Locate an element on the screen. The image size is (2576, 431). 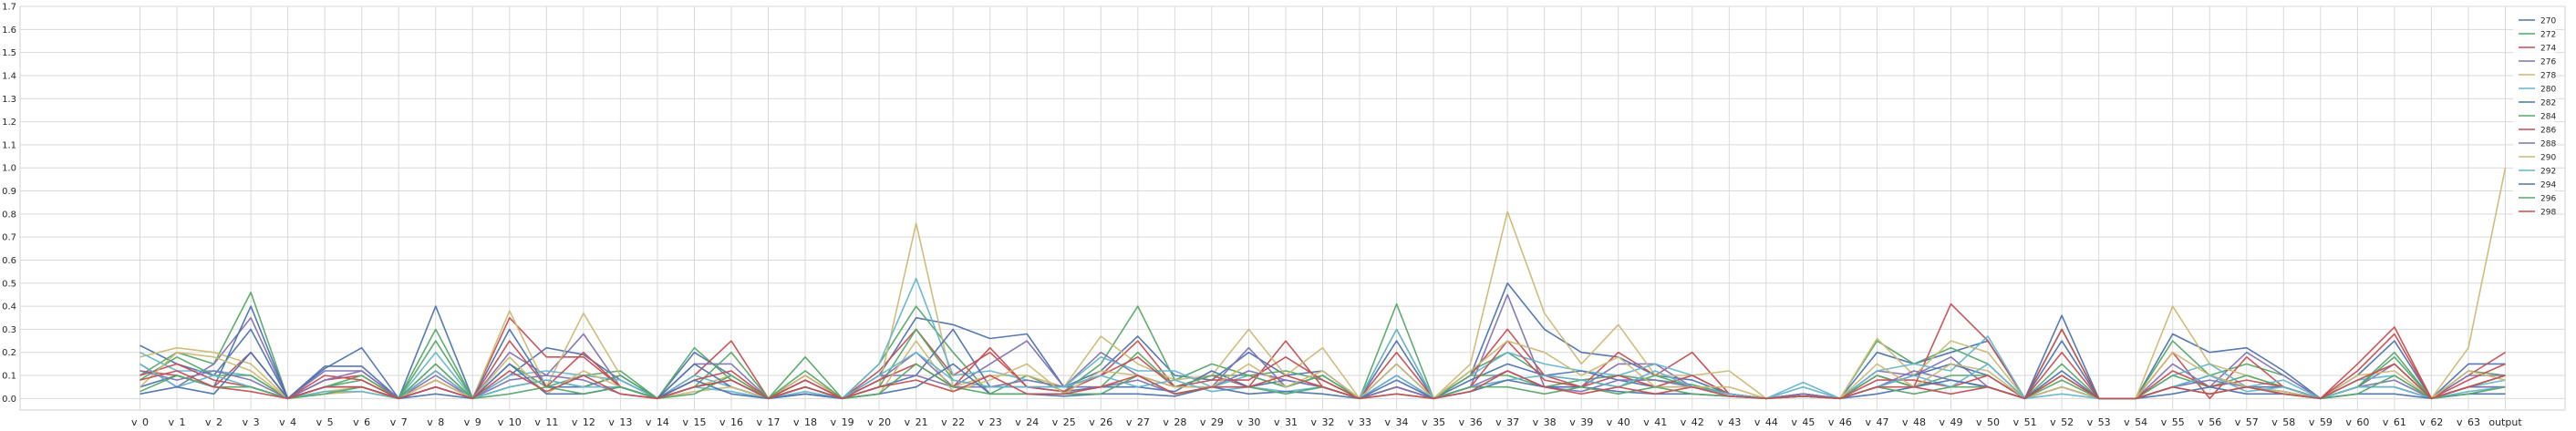
y-tick-label: 0.9 is located at coordinates (9, 192).